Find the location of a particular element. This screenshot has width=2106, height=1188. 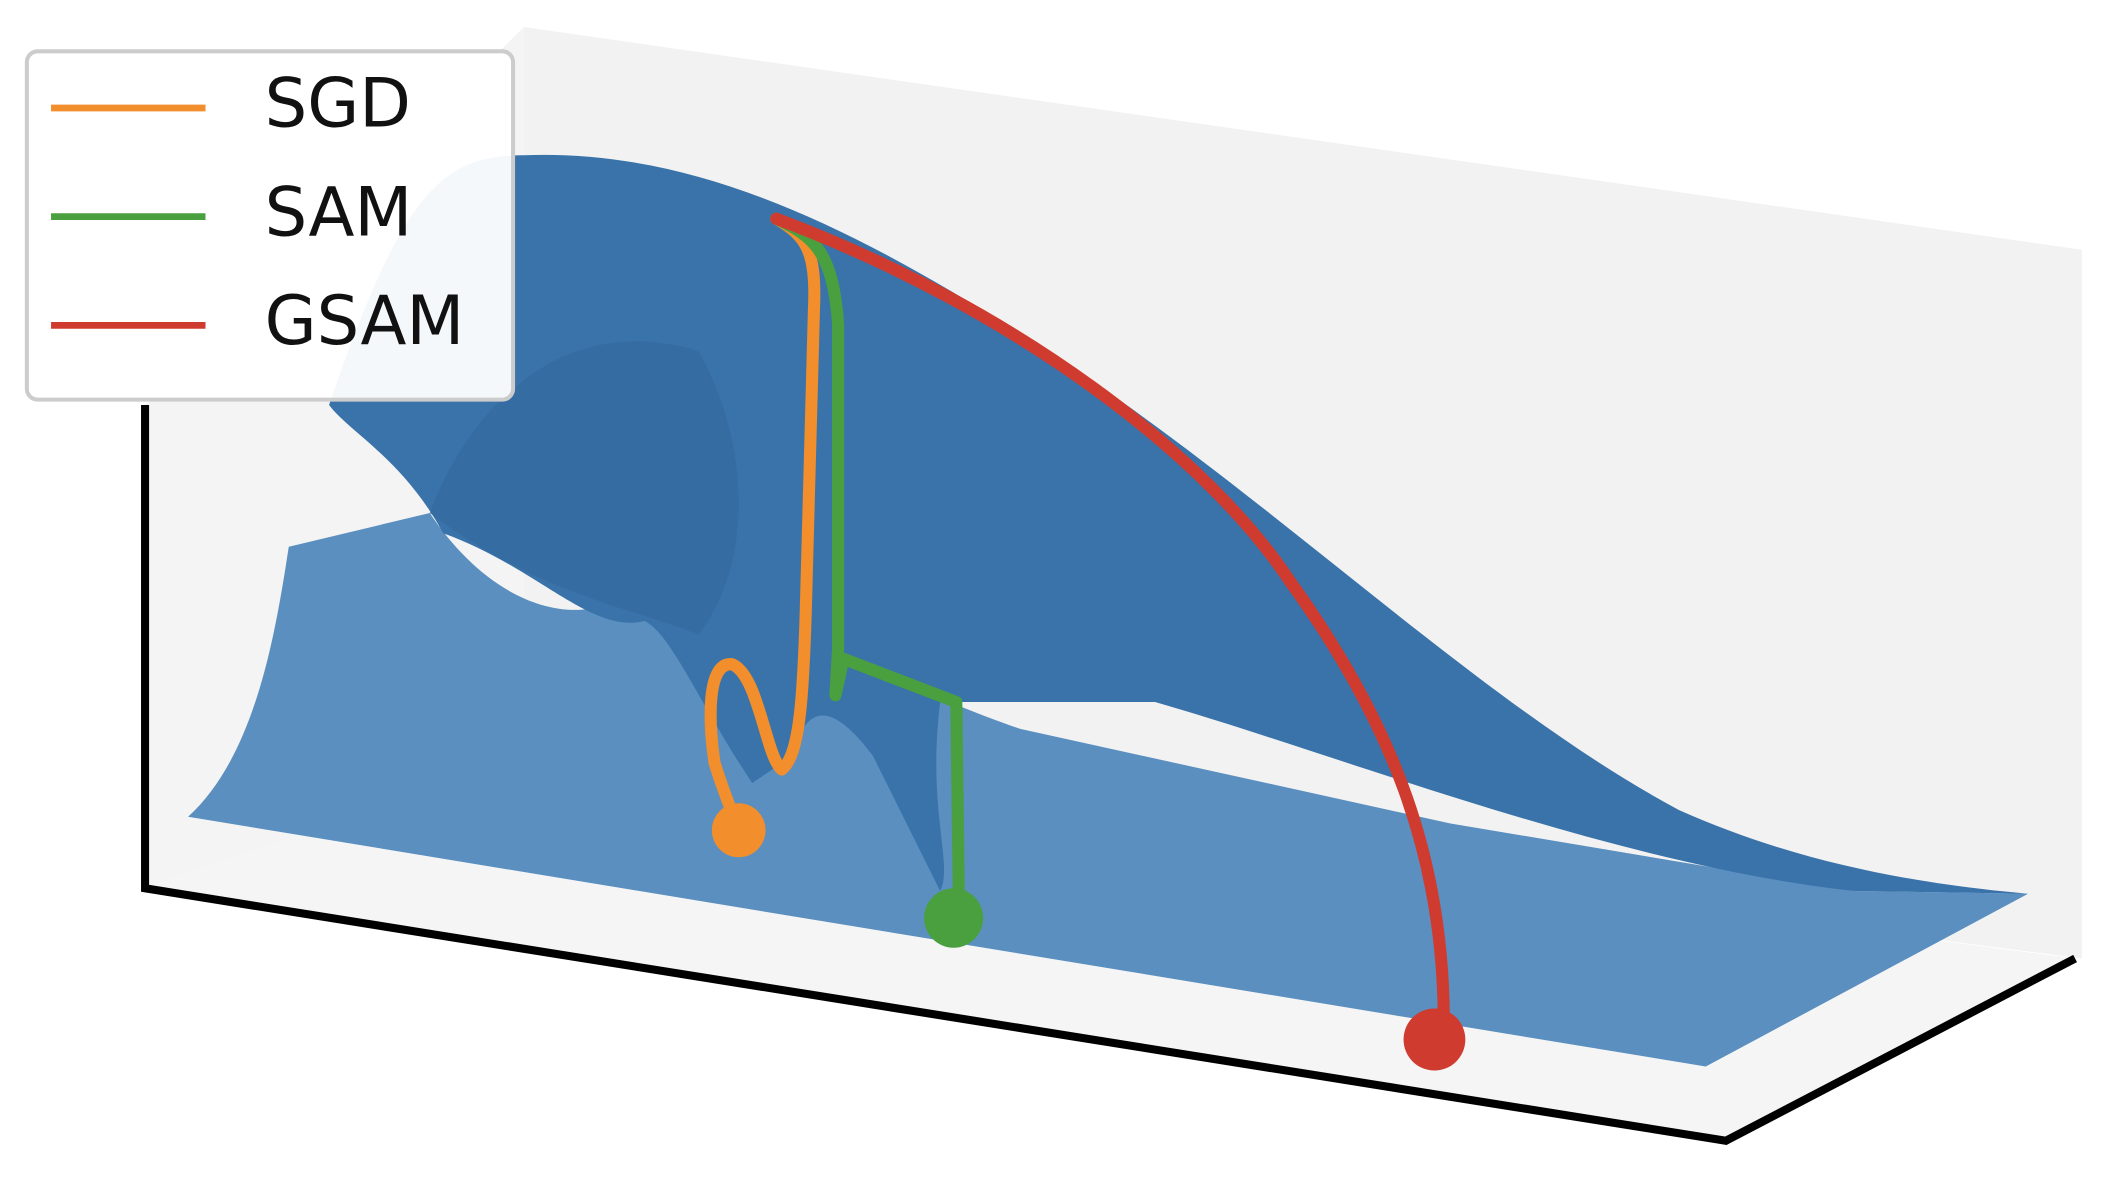

trajectory is located at coordinates (762, 522).